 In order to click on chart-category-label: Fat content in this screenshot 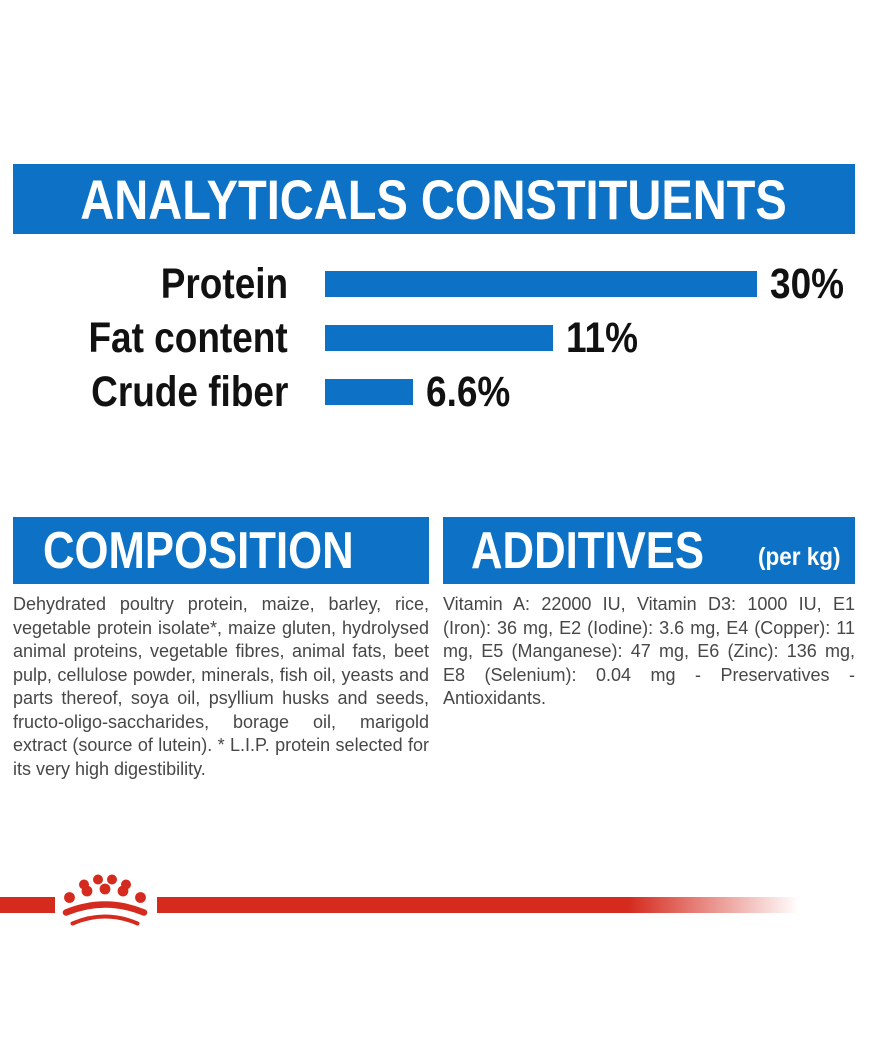, I will do `click(188, 337)`.